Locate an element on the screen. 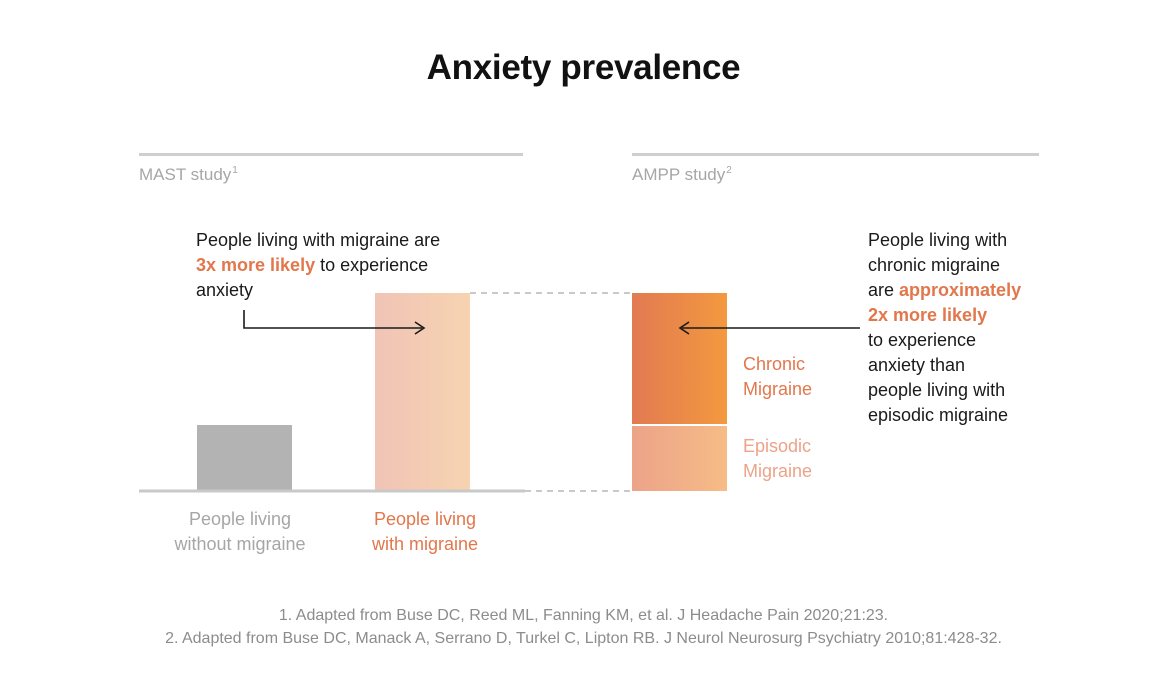 This screenshot has height=680, width=1167. mast-callout-line: anxiety is located at coordinates (225, 290).